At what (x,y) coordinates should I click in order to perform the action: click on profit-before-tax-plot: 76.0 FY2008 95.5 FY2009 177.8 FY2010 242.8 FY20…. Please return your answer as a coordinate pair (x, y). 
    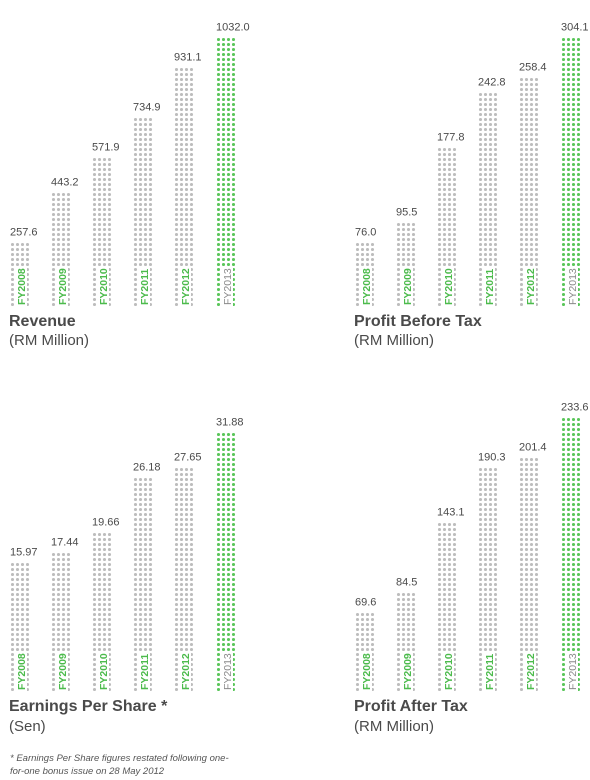
    Looking at the image, I should click on (472, 164).